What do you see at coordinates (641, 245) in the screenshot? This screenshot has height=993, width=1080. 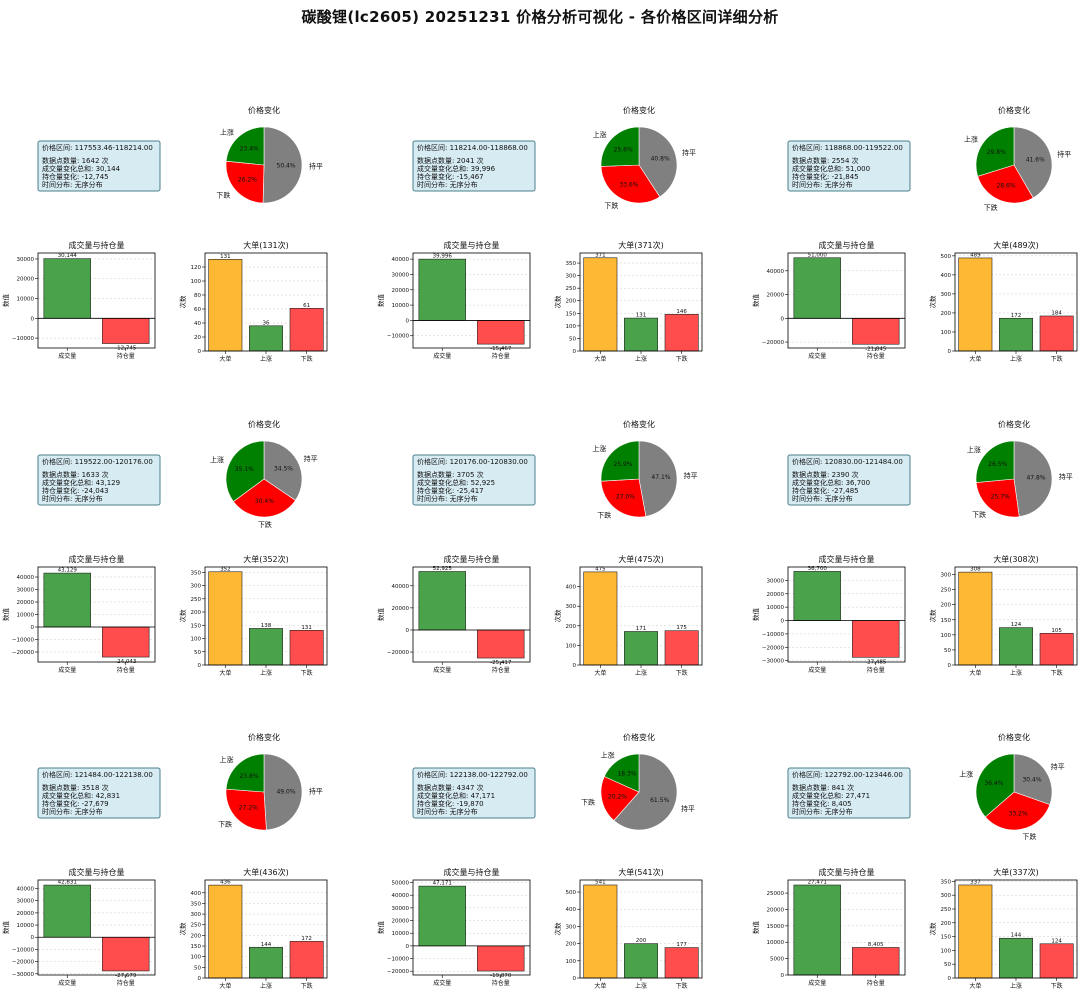 I see `big-order-chart-title: 大单(371次)` at bounding box center [641, 245].